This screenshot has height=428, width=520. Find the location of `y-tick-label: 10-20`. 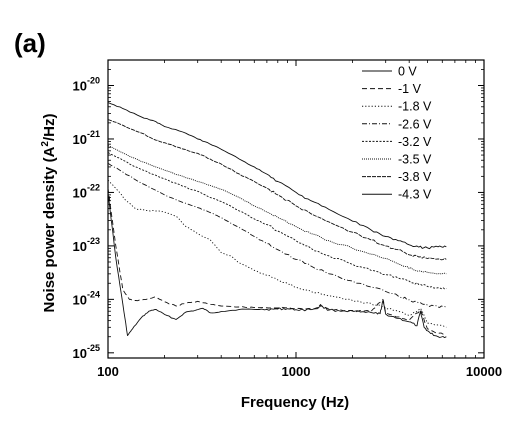

y-tick-label: 10-20 is located at coordinates (86, 85).